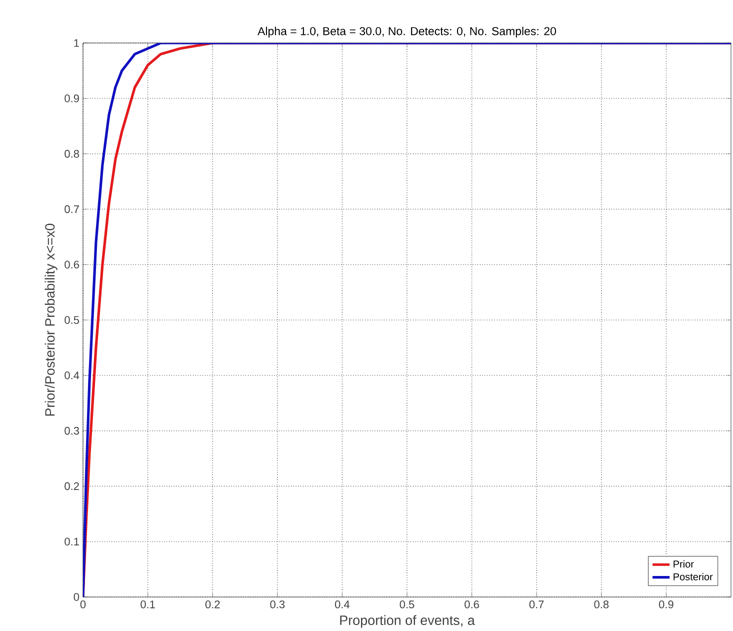  I want to click on x-tick-label: 0.6, so click(471, 604).